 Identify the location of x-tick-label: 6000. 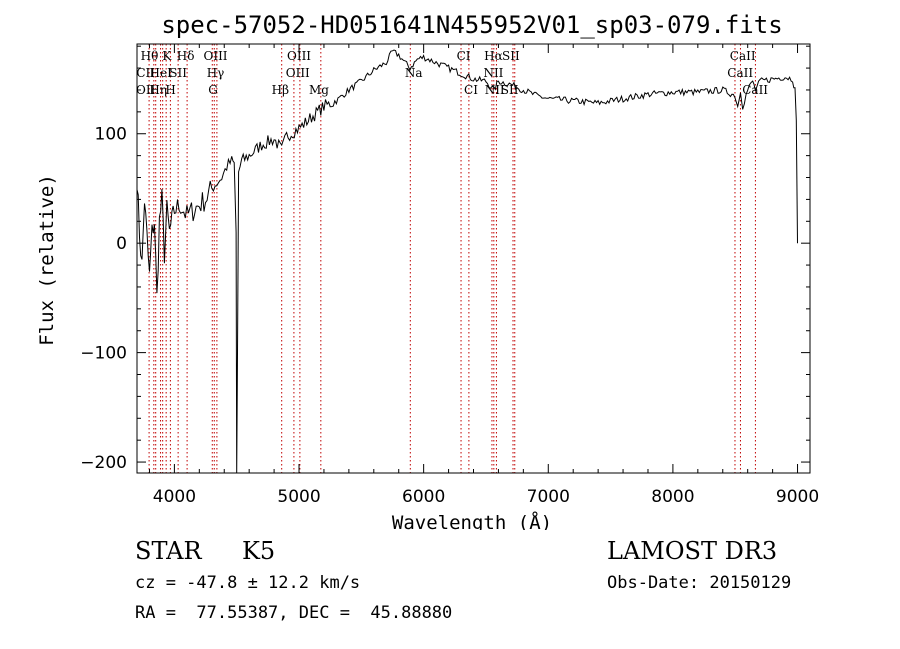
(423, 497).